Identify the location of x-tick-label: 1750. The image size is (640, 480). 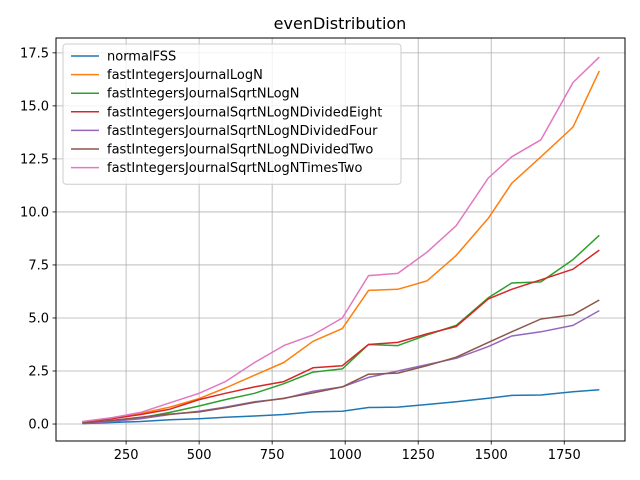
(564, 455).